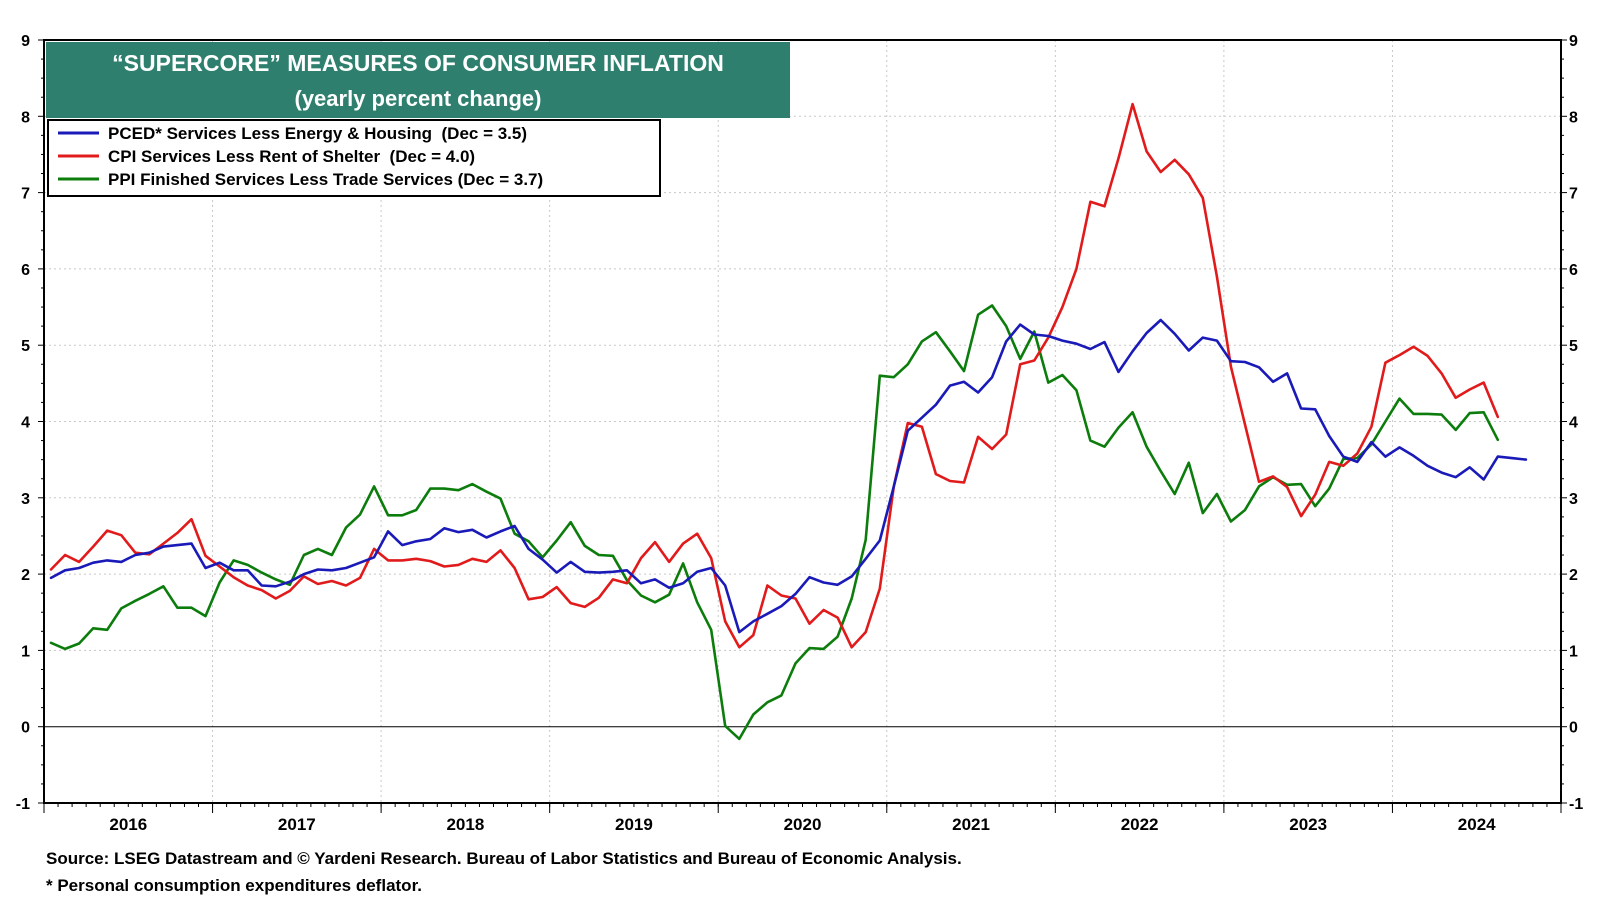 This screenshot has height=900, width=1600. Describe the element at coordinates (297, 824) in the screenshot. I see `x-tick-label: 2017` at that location.